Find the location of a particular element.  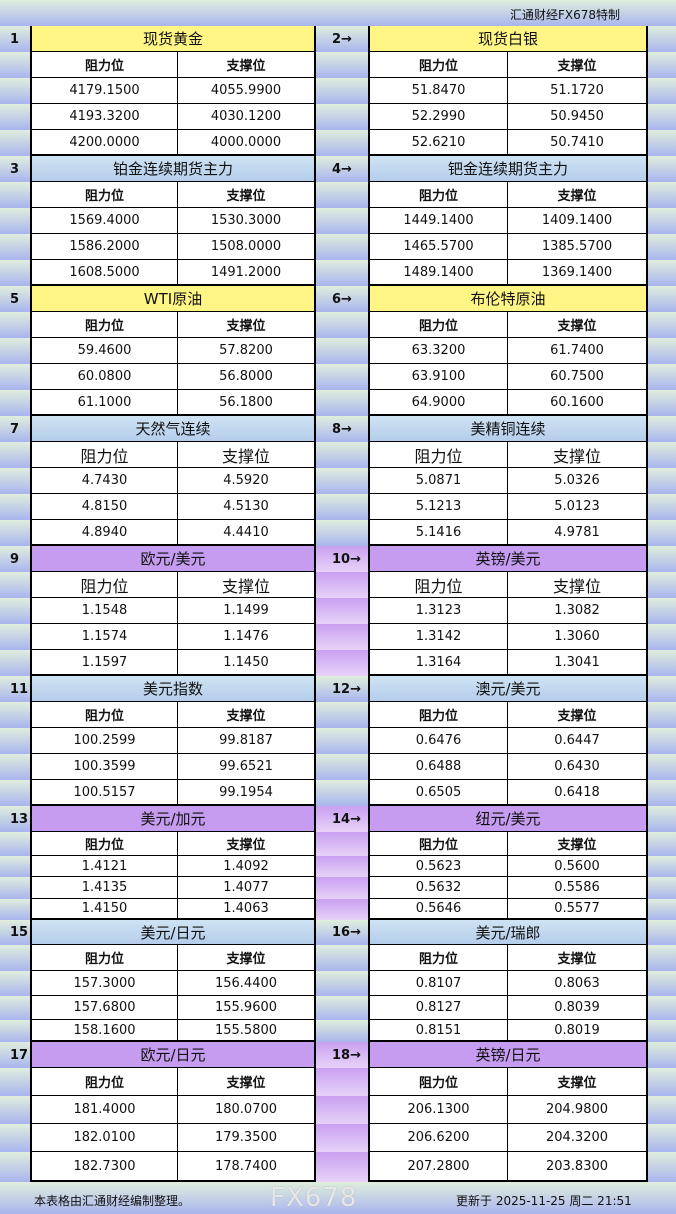

support-value: 5.0123 is located at coordinates (577, 507).